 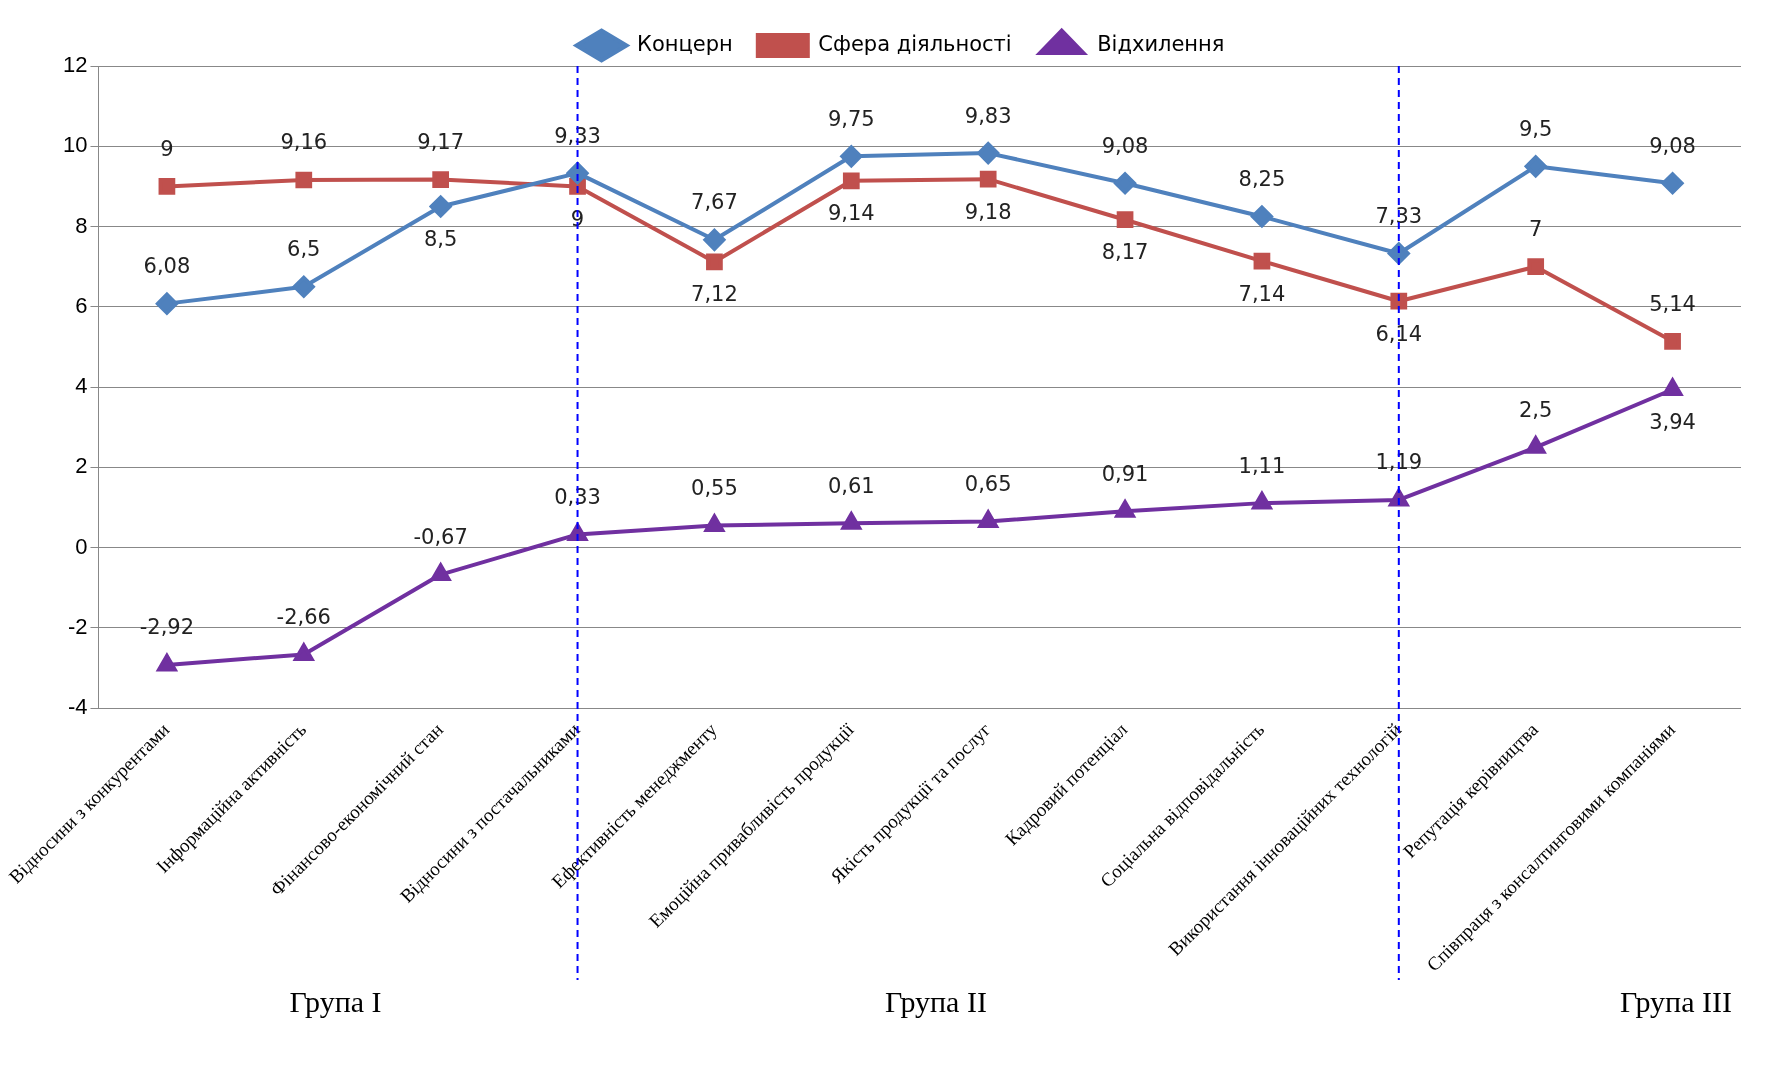 What do you see at coordinates (81, 466) in the screenshot?
I see `y-tick-label: 2` at bounding box center [81, 466].